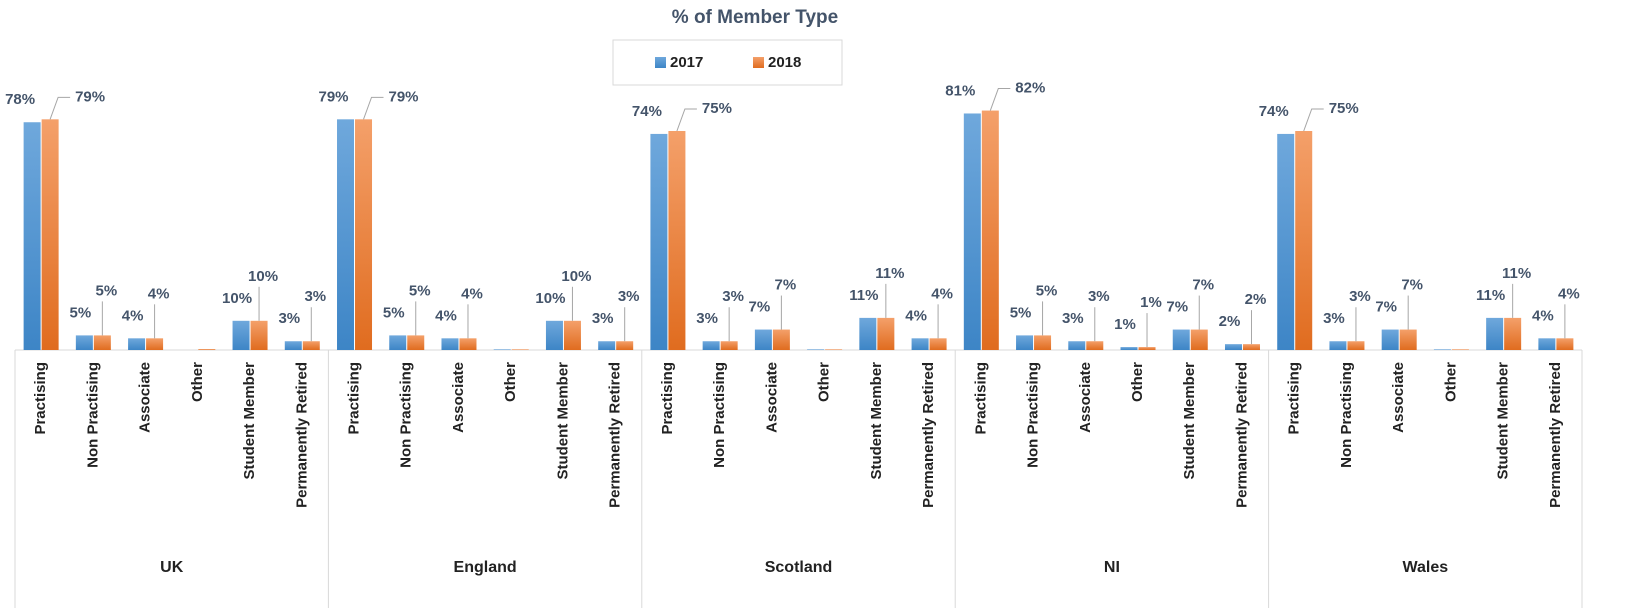 The height and width of the screenshot is (608, 1643). What do you see at coordinates (1425, 567) in the screenshot?
I see `group-label: Wales` at bounding box center [1425, 567].